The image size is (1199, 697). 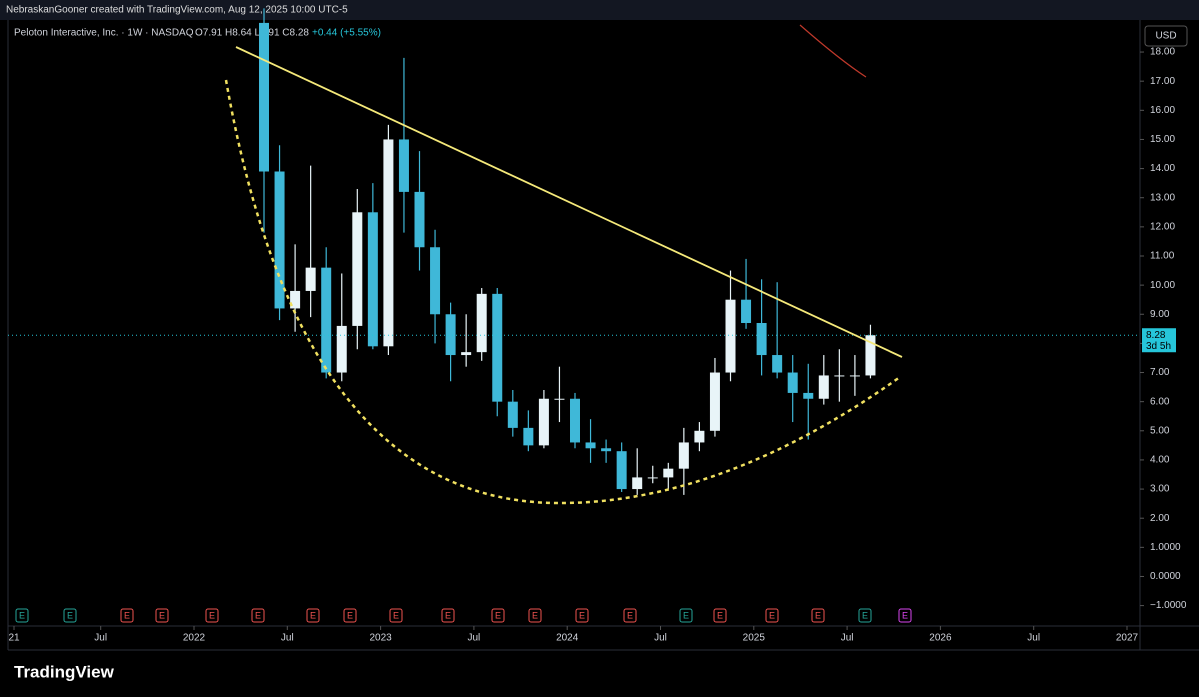 I want to click on y-tick-label: 1.0000, so click(x=1165, y=547).